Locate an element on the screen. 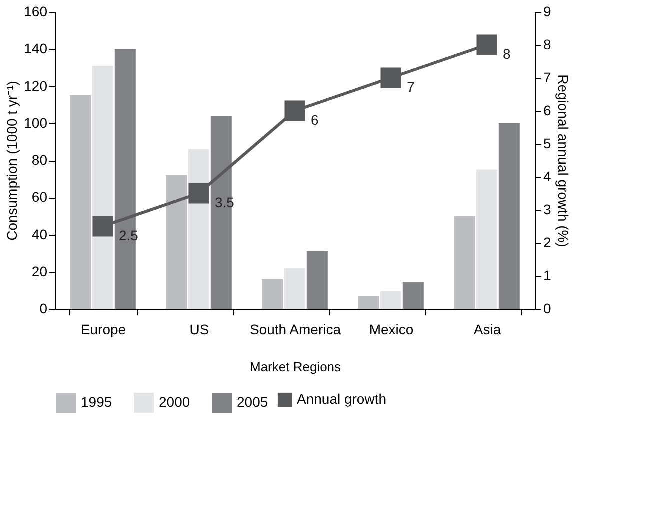 Image resolution: width=665 pixels, height=506 pixels. legend-label: 2000 is located at coordinates (174, 402).